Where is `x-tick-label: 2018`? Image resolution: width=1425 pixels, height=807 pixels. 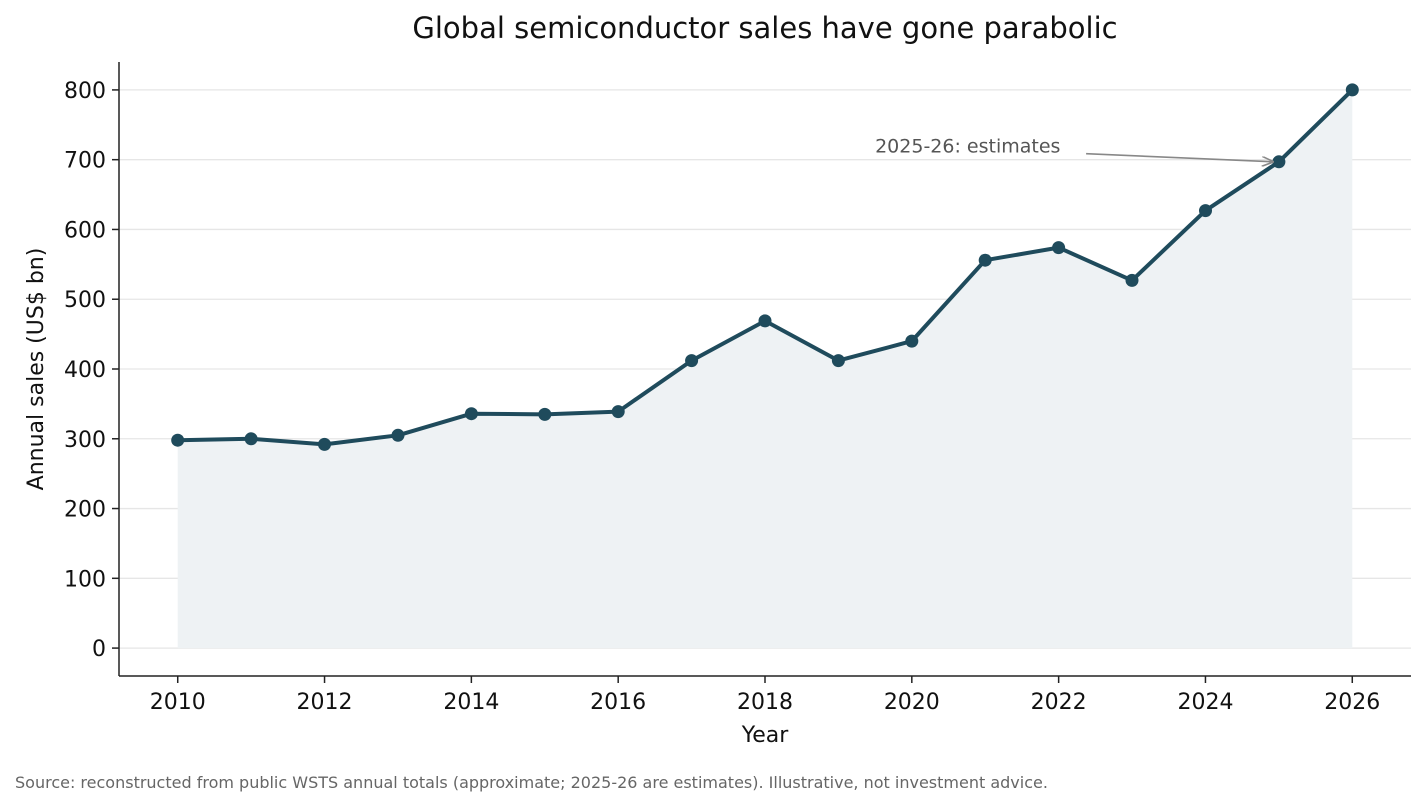
x-tick-label: 2018 is located at coordinates (765, 702).